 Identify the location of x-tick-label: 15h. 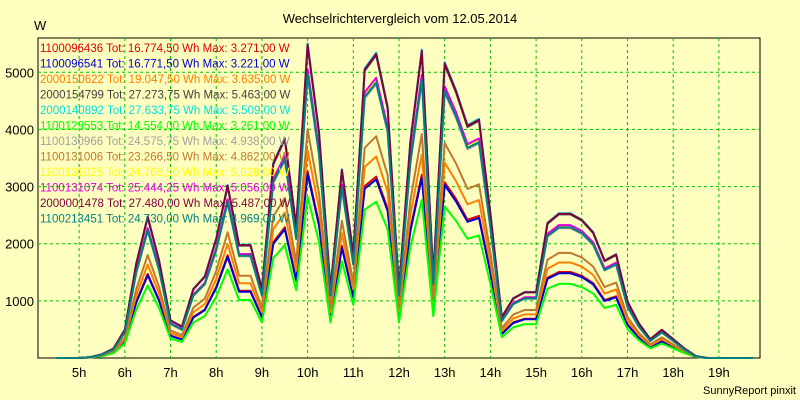
(536, 372).